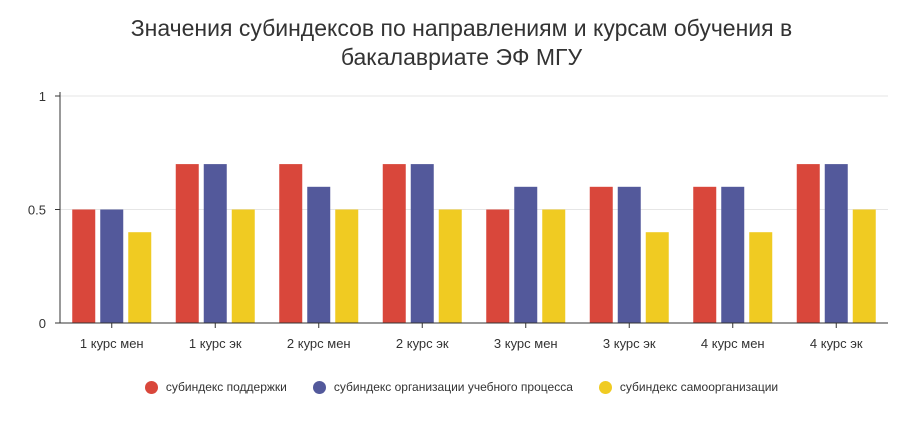  I want to click on legend-item-self-organization: субиндекс самоорганизации, so click(688, 387).